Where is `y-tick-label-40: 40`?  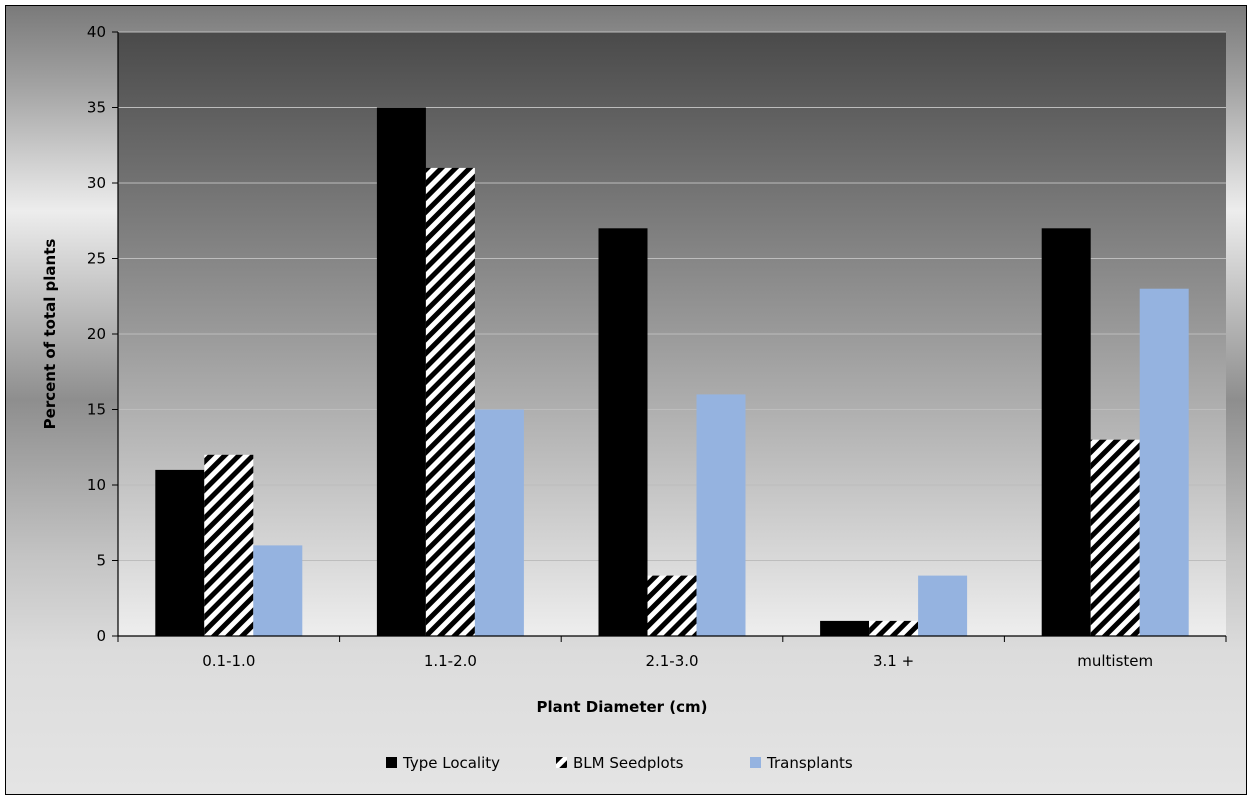 y-tick-label-40: 40 is located at coordinates (96, 32).